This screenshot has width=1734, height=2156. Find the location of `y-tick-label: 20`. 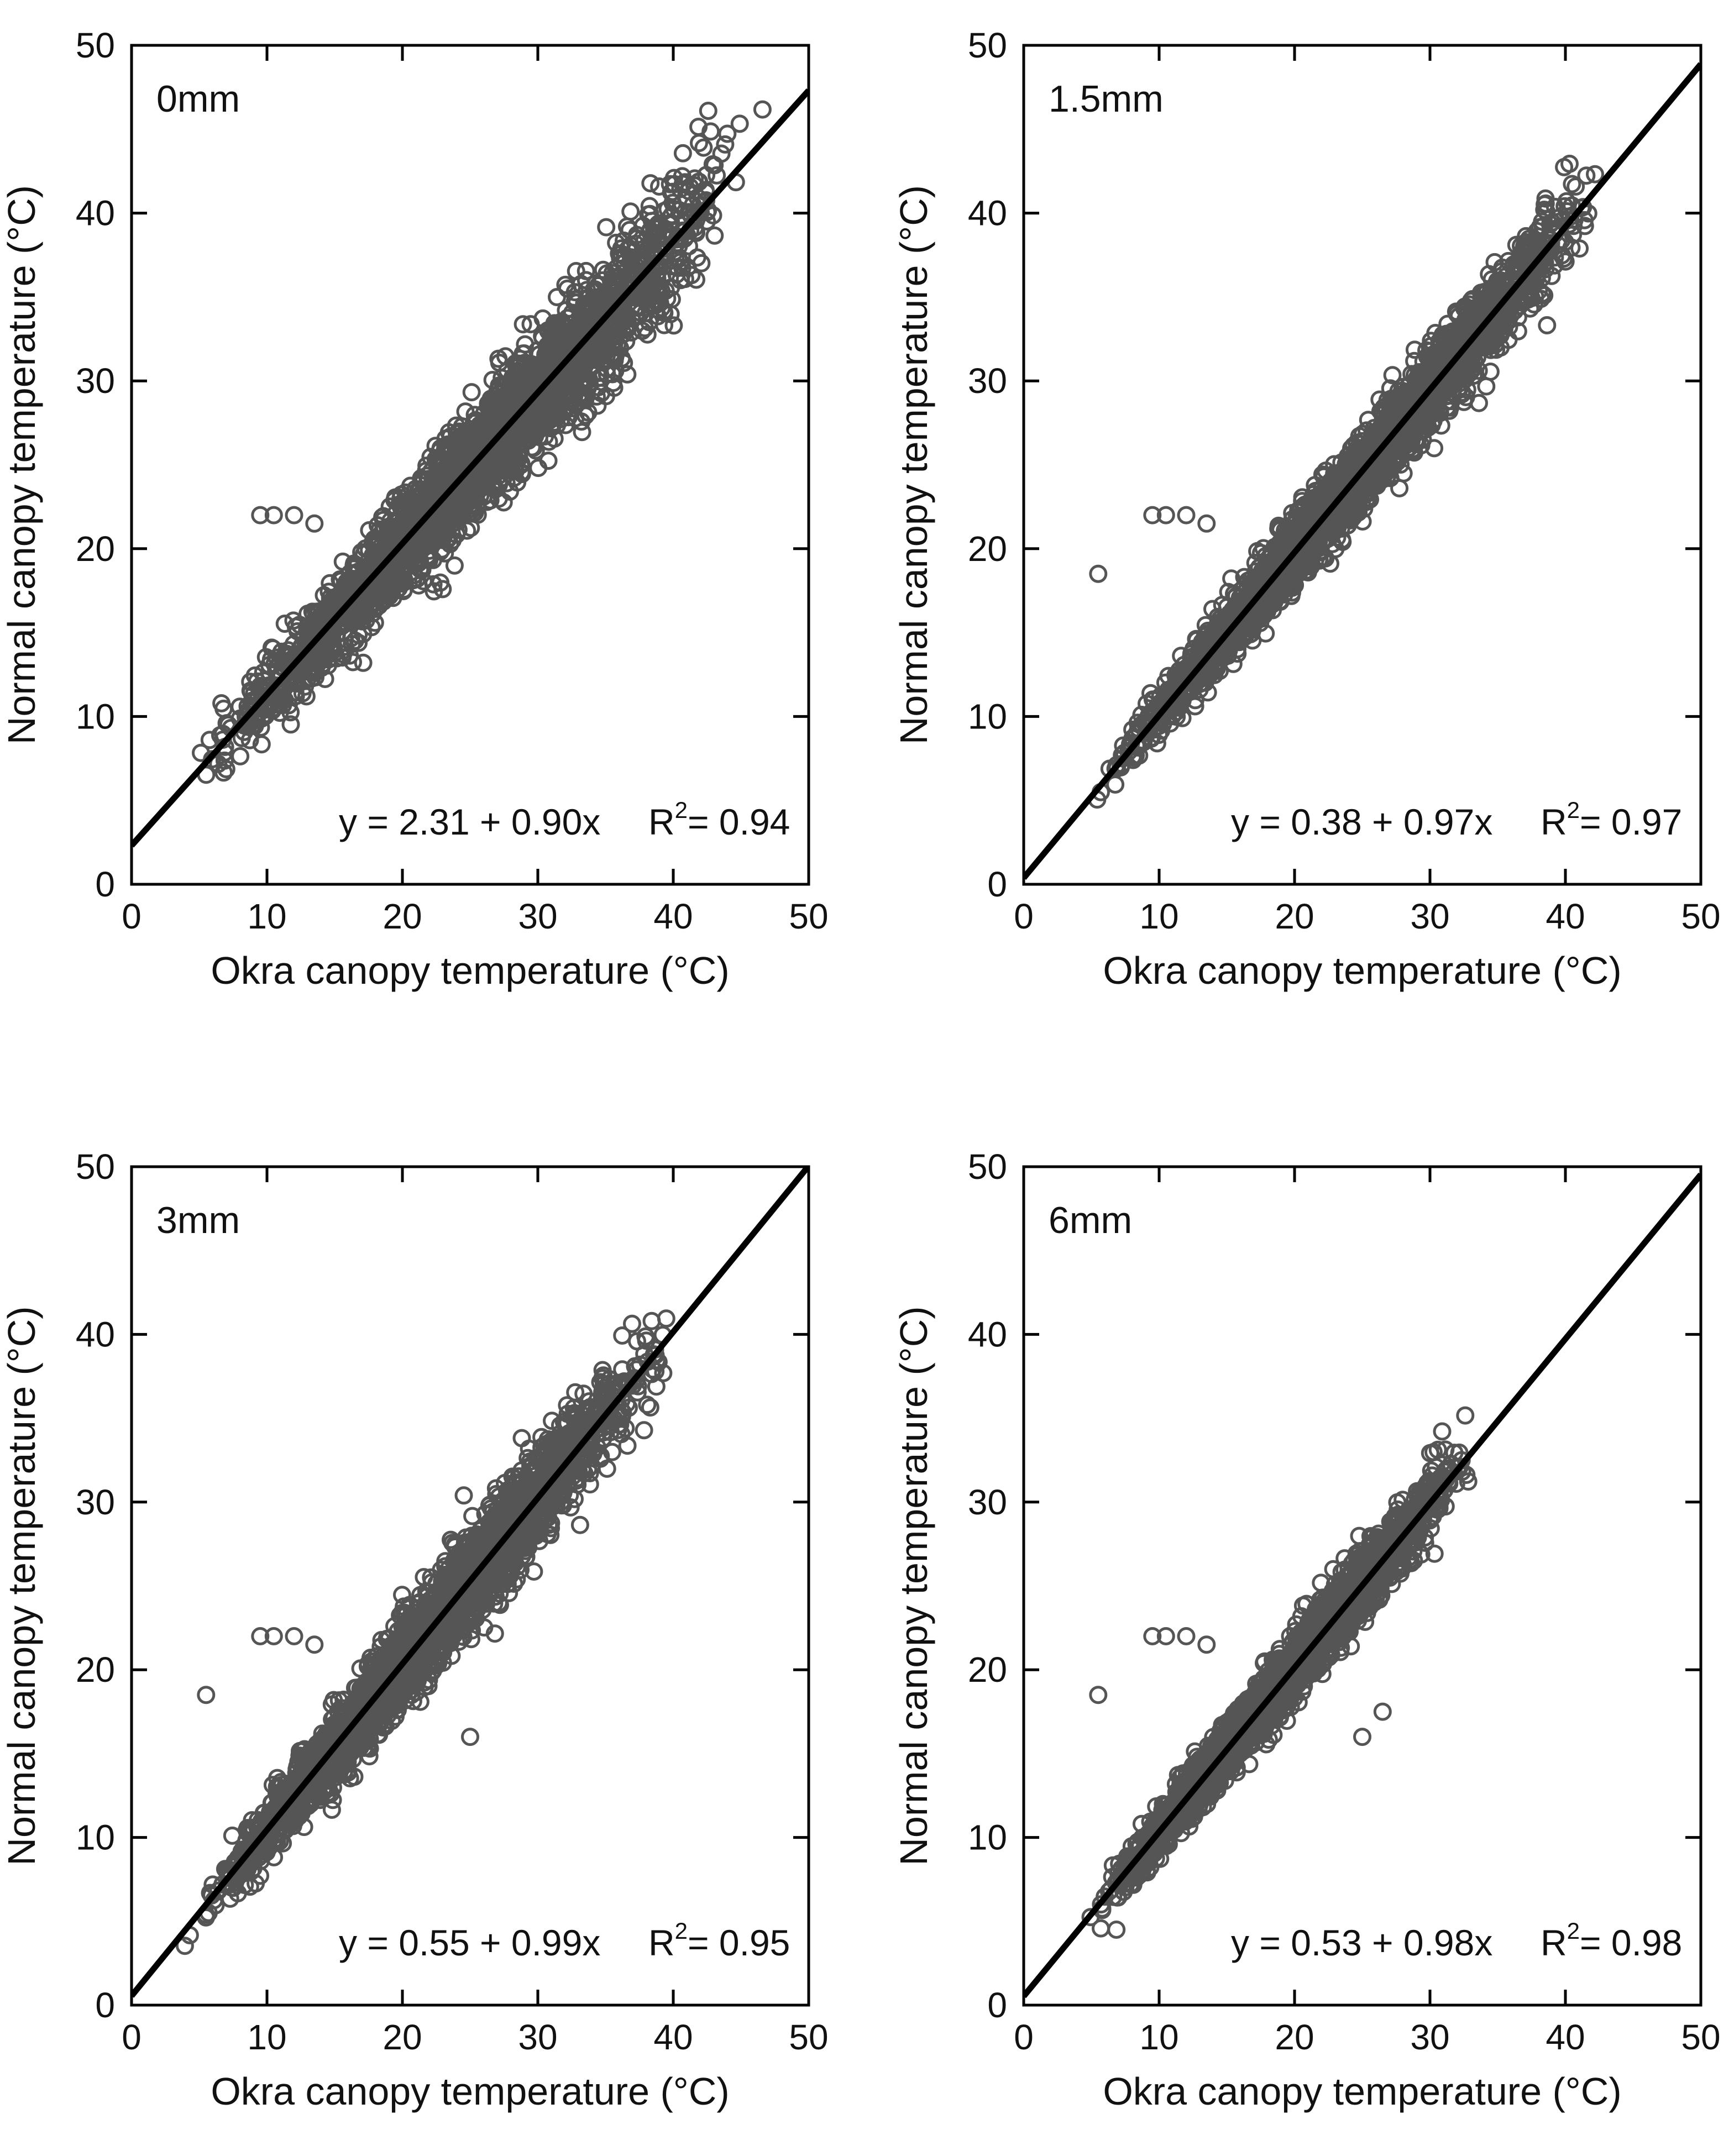

y-tick-label: 20 is located at coordinates (95, 549).